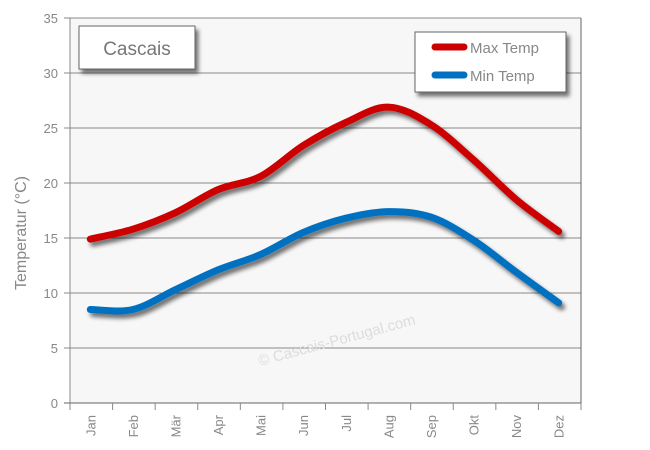 The height and width of the screenshot is (450, 650). What do you see at coordinates (261, 425) in the screenshot?
I see `x-tick-label: Mai` at bounding box center [261, 425].